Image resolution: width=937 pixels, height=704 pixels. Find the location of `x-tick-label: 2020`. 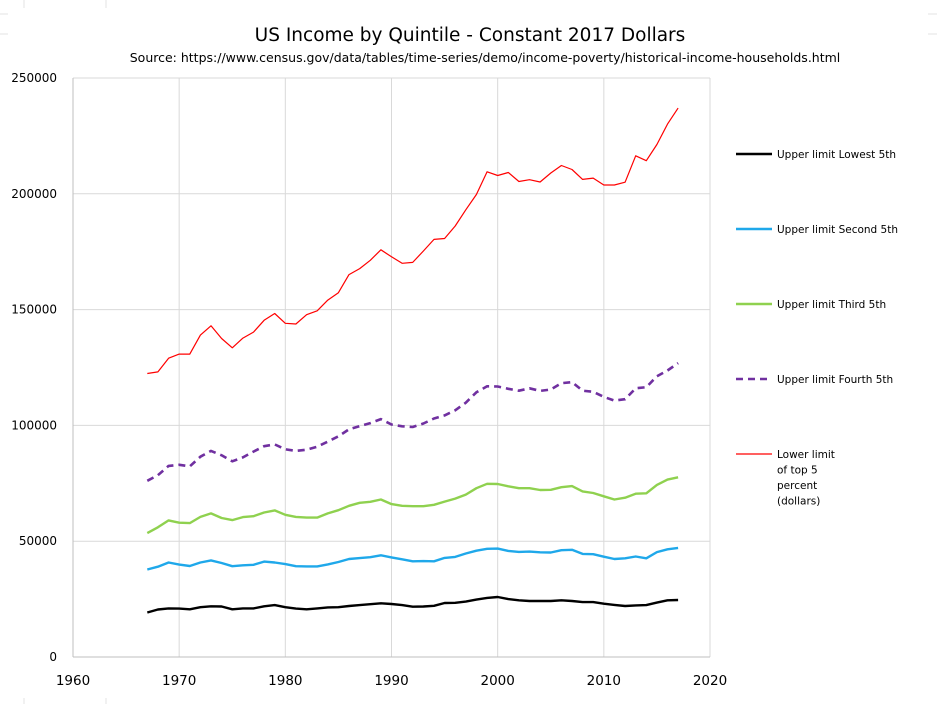

x-tick-label: 2020 is located at coordinates (710, 681).